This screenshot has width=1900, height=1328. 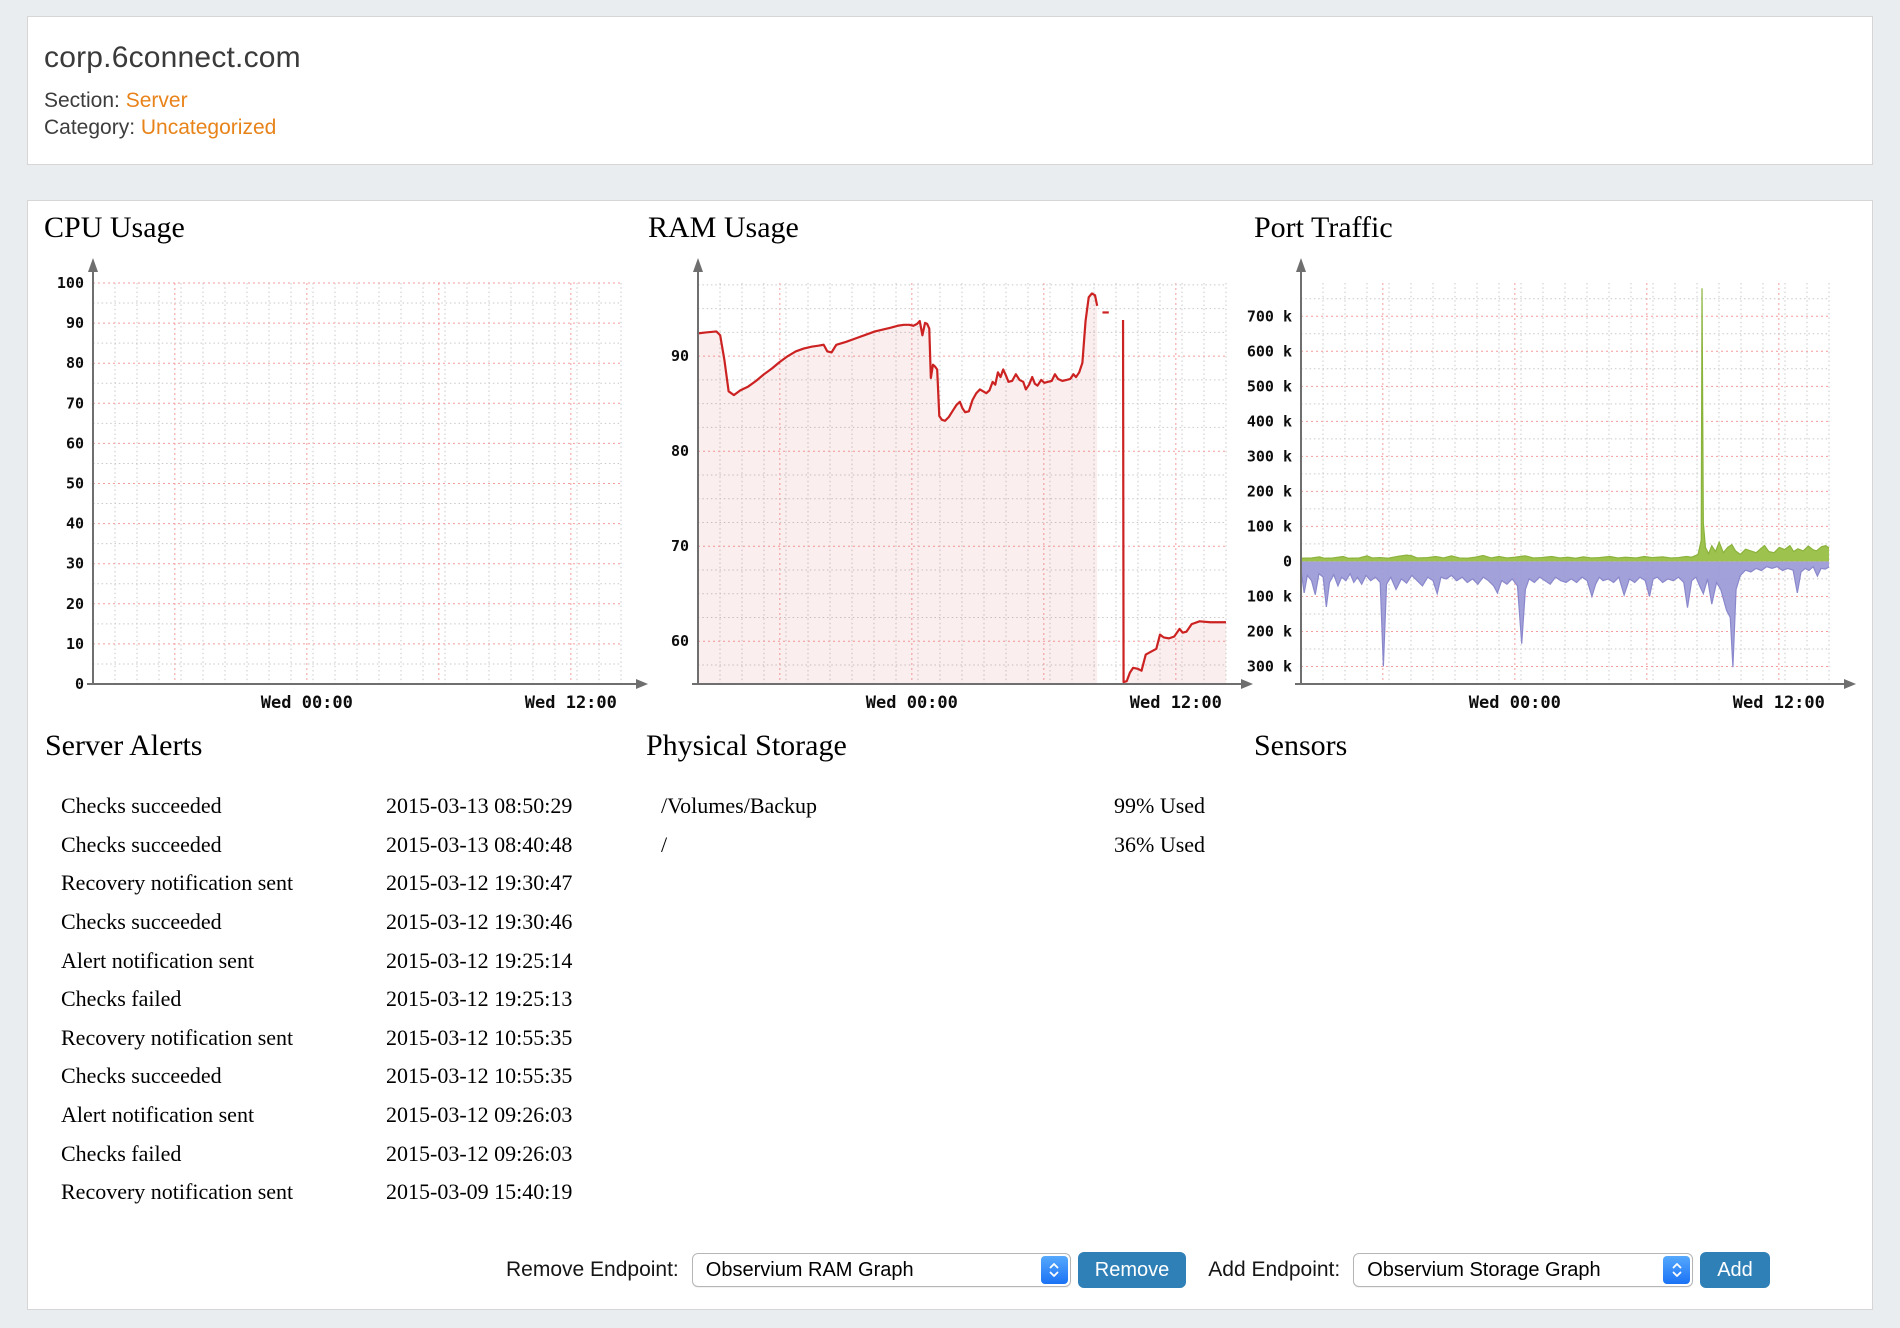 What do you see at coordinates (746, 745) in the screenshot?
I see `physical-storage-title: Physical Storage` at bounding box center [746, 745].